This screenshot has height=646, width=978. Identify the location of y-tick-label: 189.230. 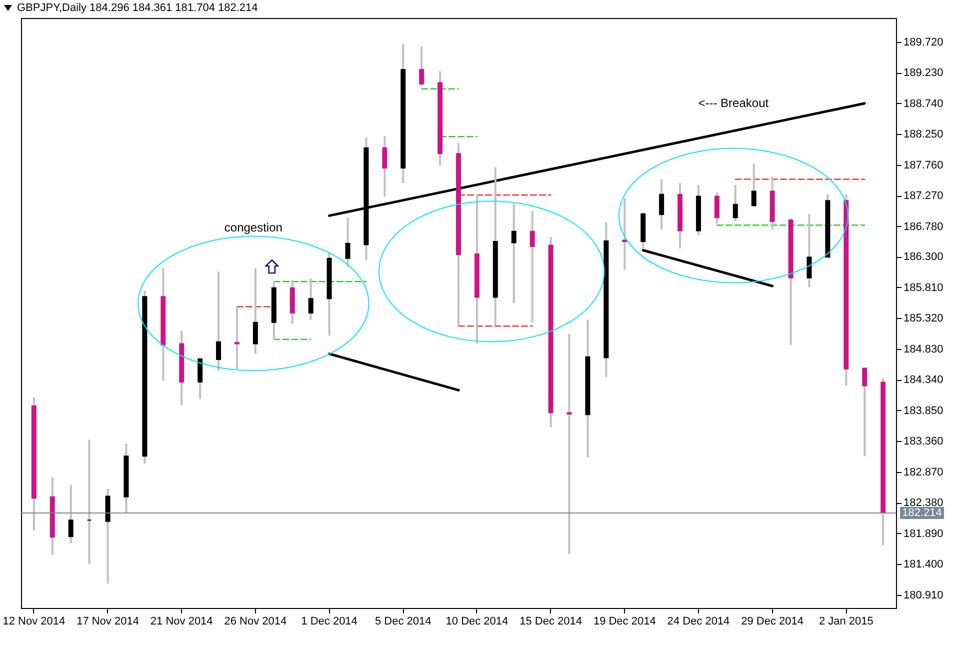
(924, 73).